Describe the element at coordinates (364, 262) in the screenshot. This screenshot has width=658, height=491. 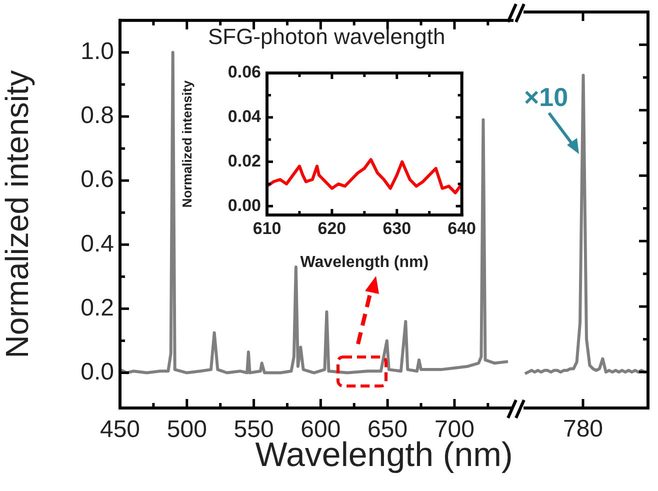
I see `x-axis-title: Wavelength (nm)` at that location.